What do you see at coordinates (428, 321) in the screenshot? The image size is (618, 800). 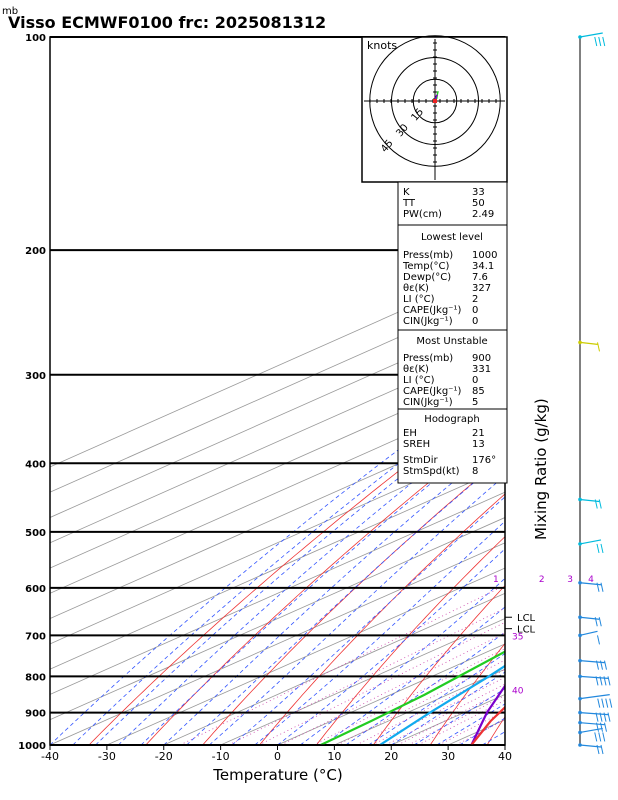 I see `index-lowest-label: CIN(Jkg⁻¹)` at bounding box center [428, 321].